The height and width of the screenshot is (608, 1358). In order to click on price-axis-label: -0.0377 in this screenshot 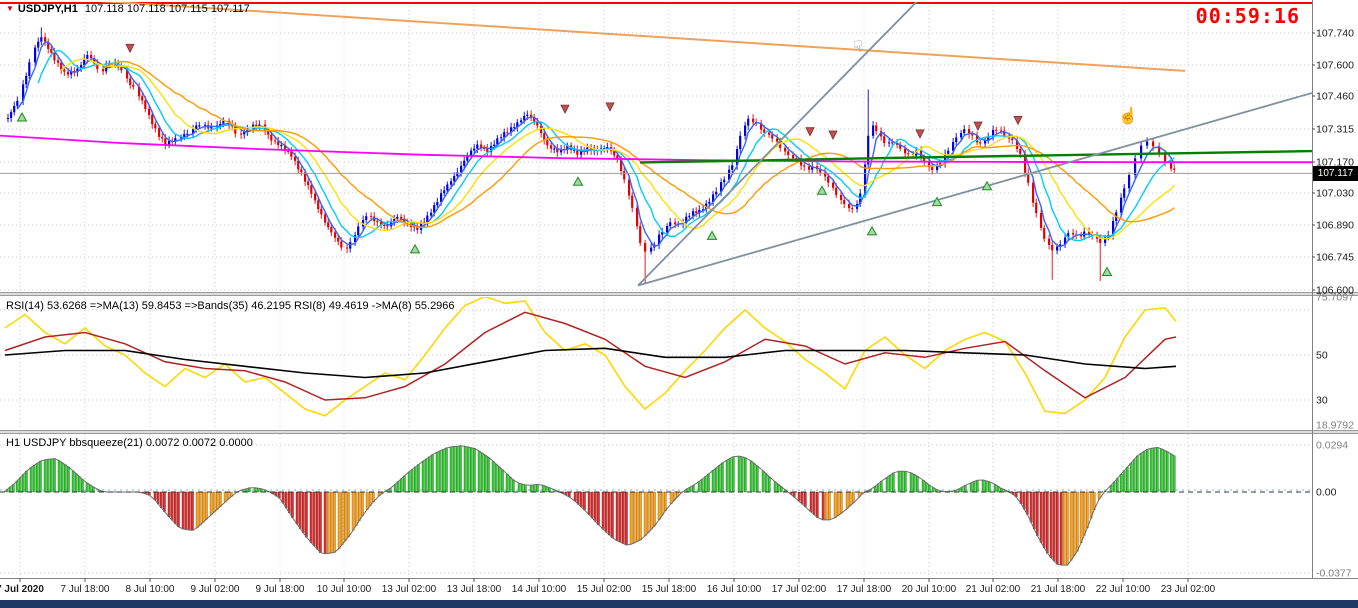, I will do `click(1334, 574)`.